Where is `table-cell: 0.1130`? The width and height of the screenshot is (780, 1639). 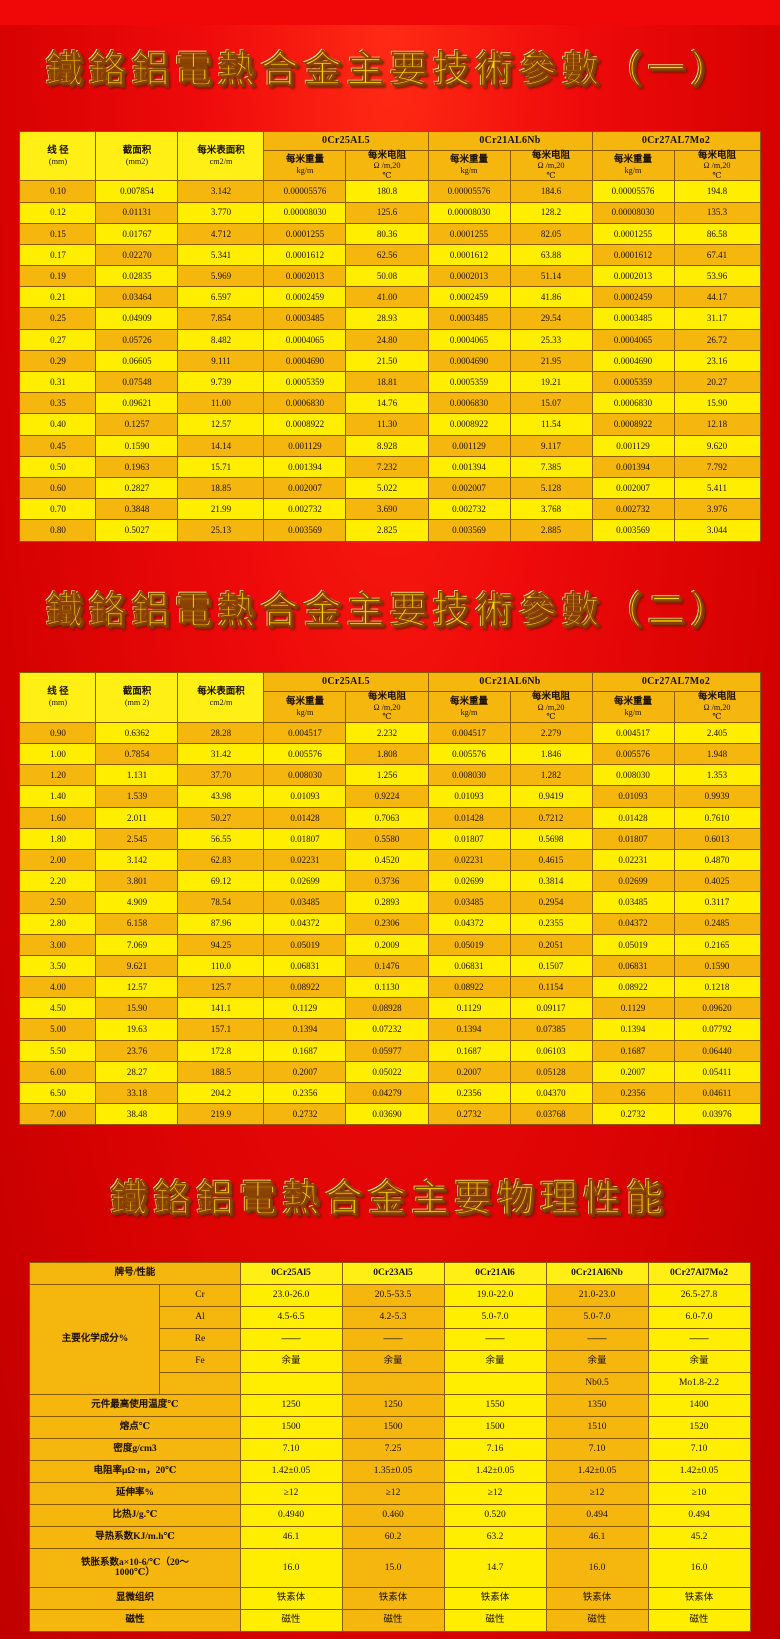 table-cell: 0.1130 is located at coordinates (387, 987).